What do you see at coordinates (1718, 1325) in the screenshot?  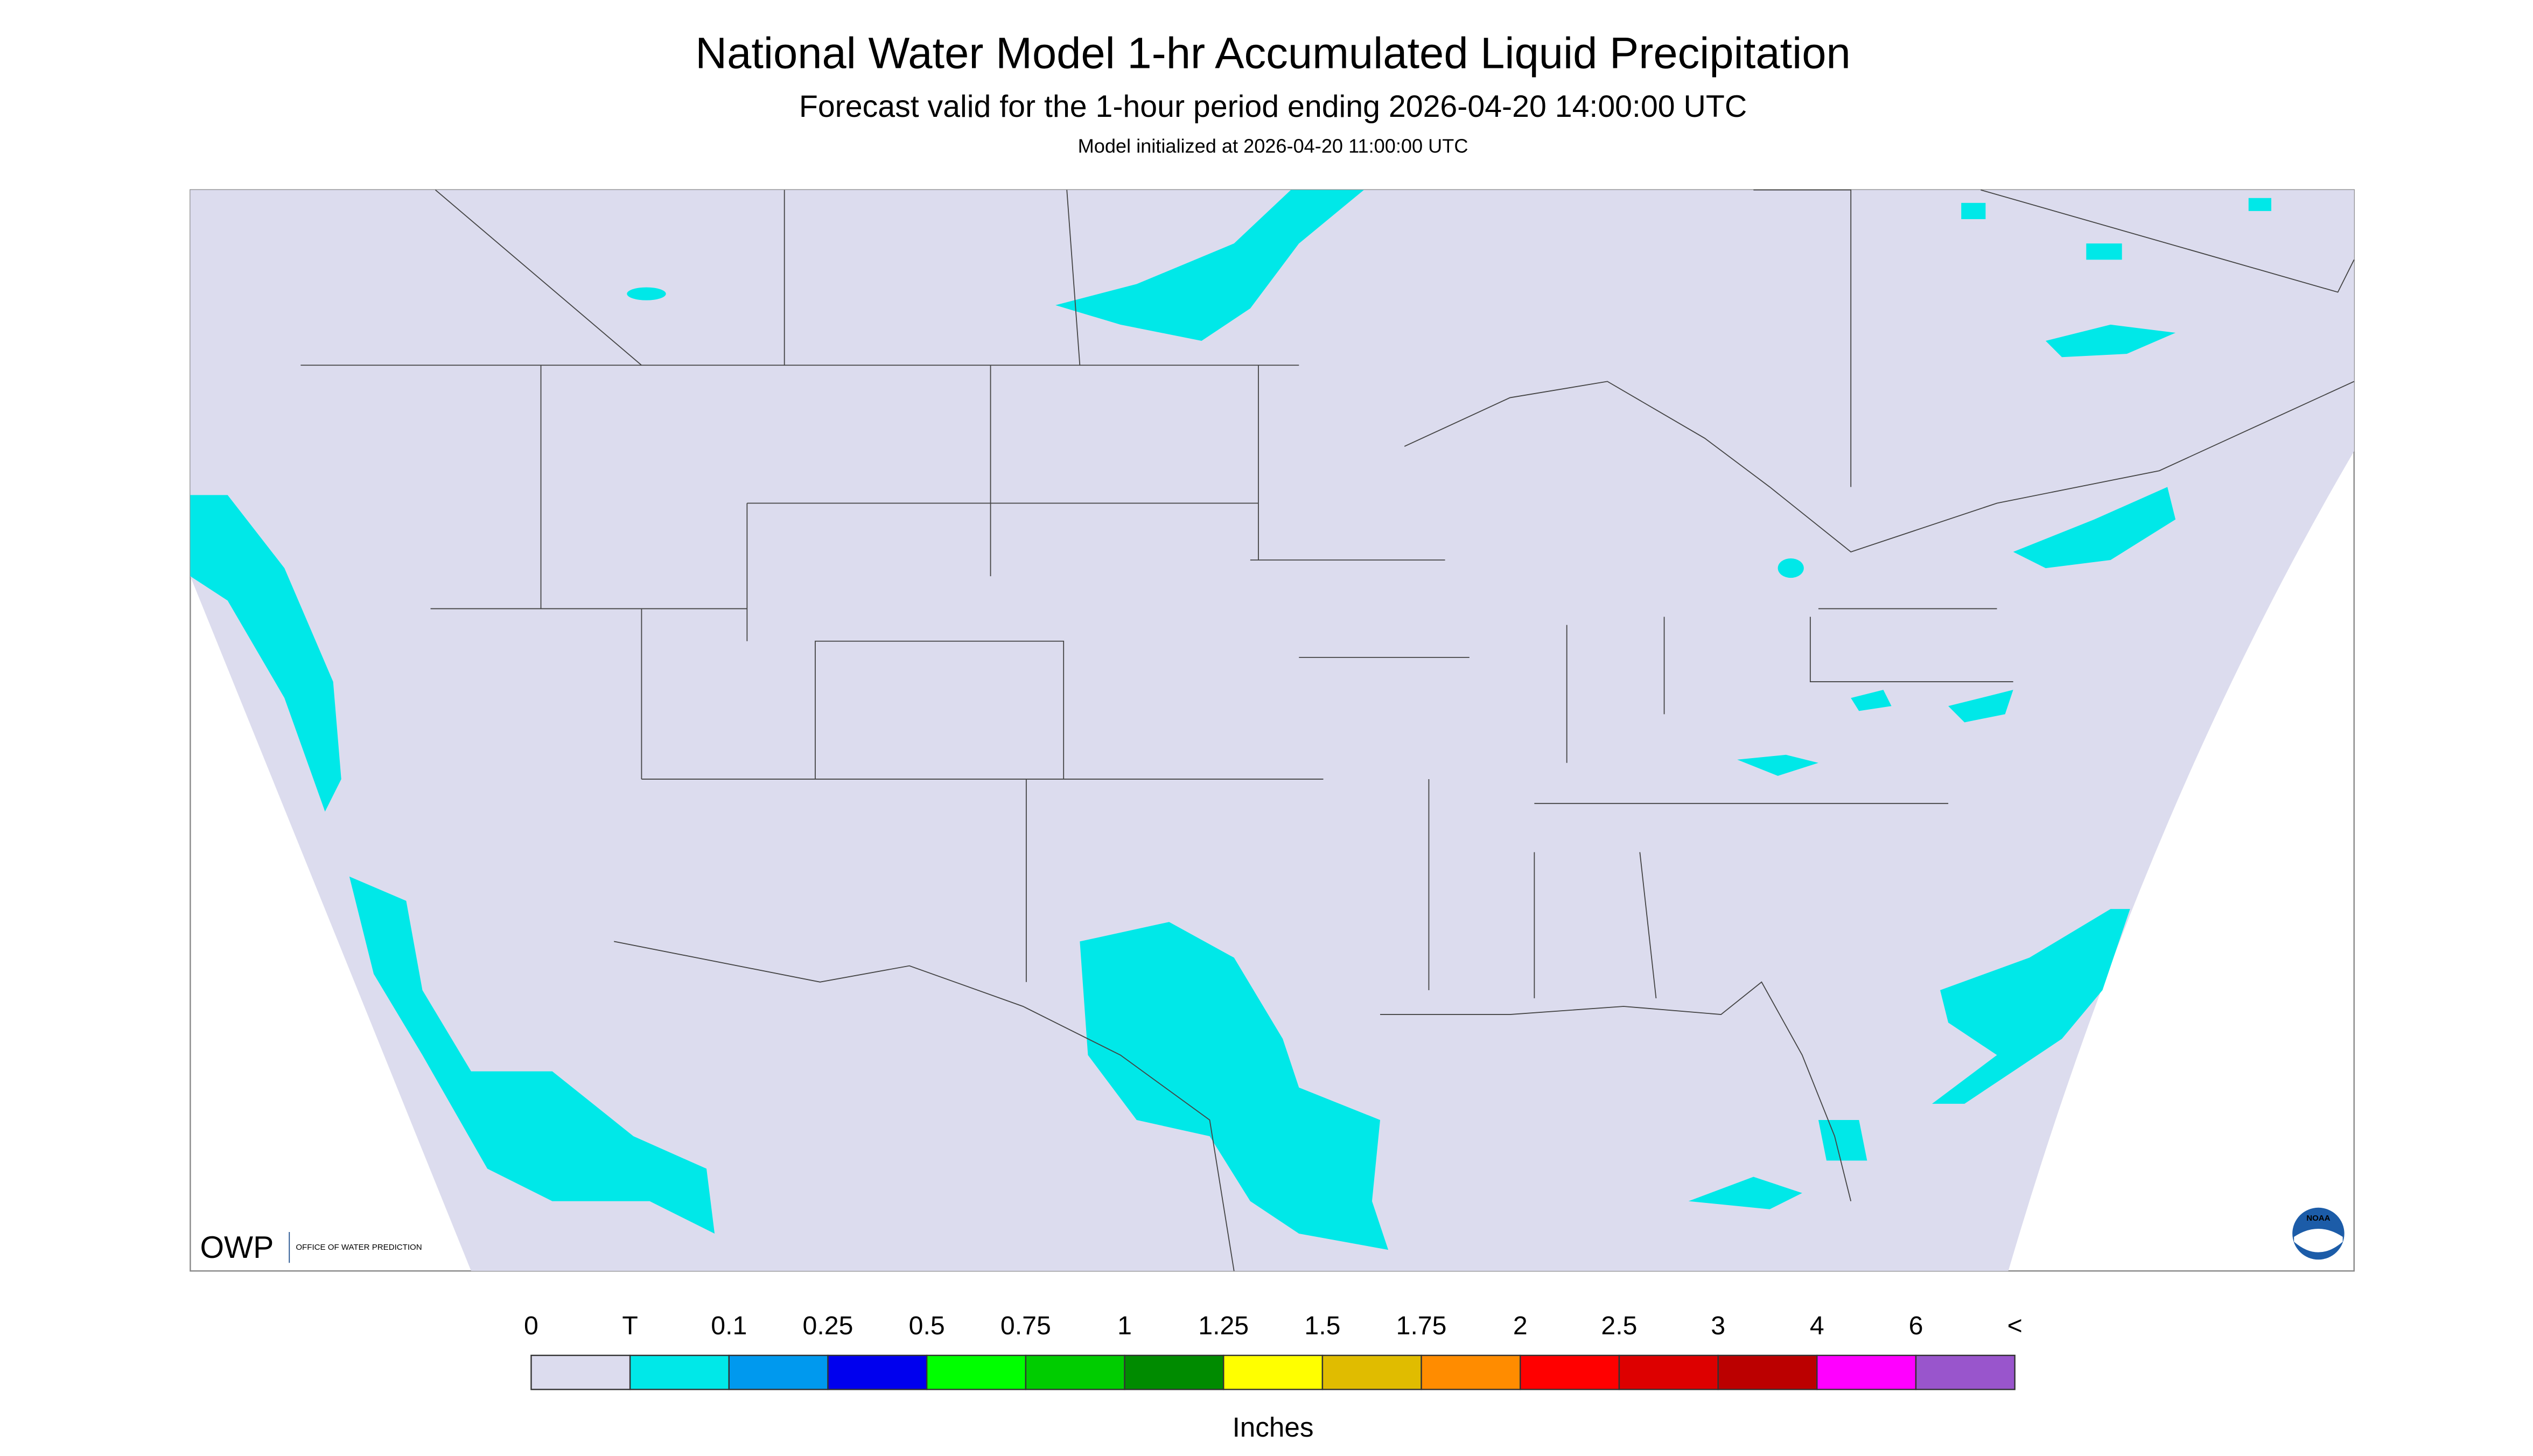 I see `legend-label: 3` at bounding box center [1718, 1325].